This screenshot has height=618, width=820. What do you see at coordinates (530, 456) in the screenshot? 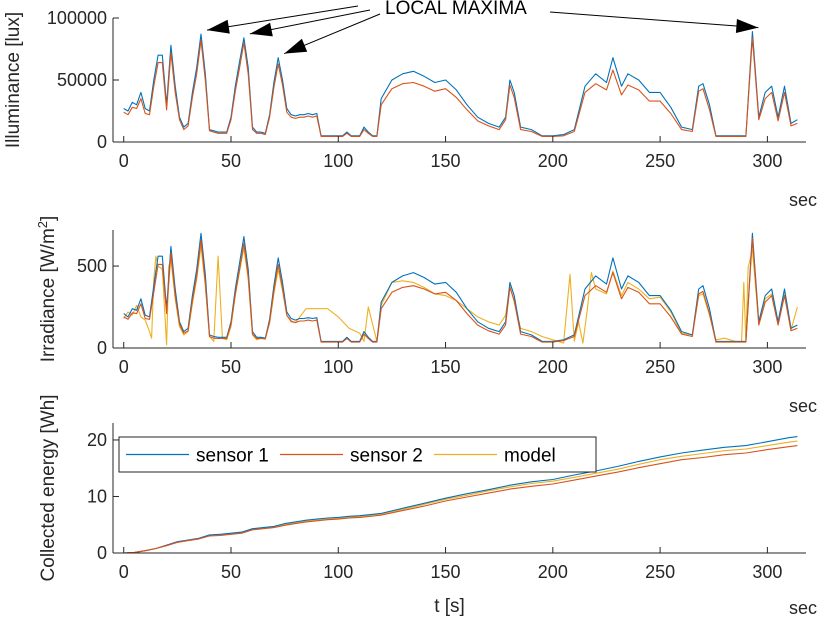
I see `legend-label: model` at bounding box center [530, 456].